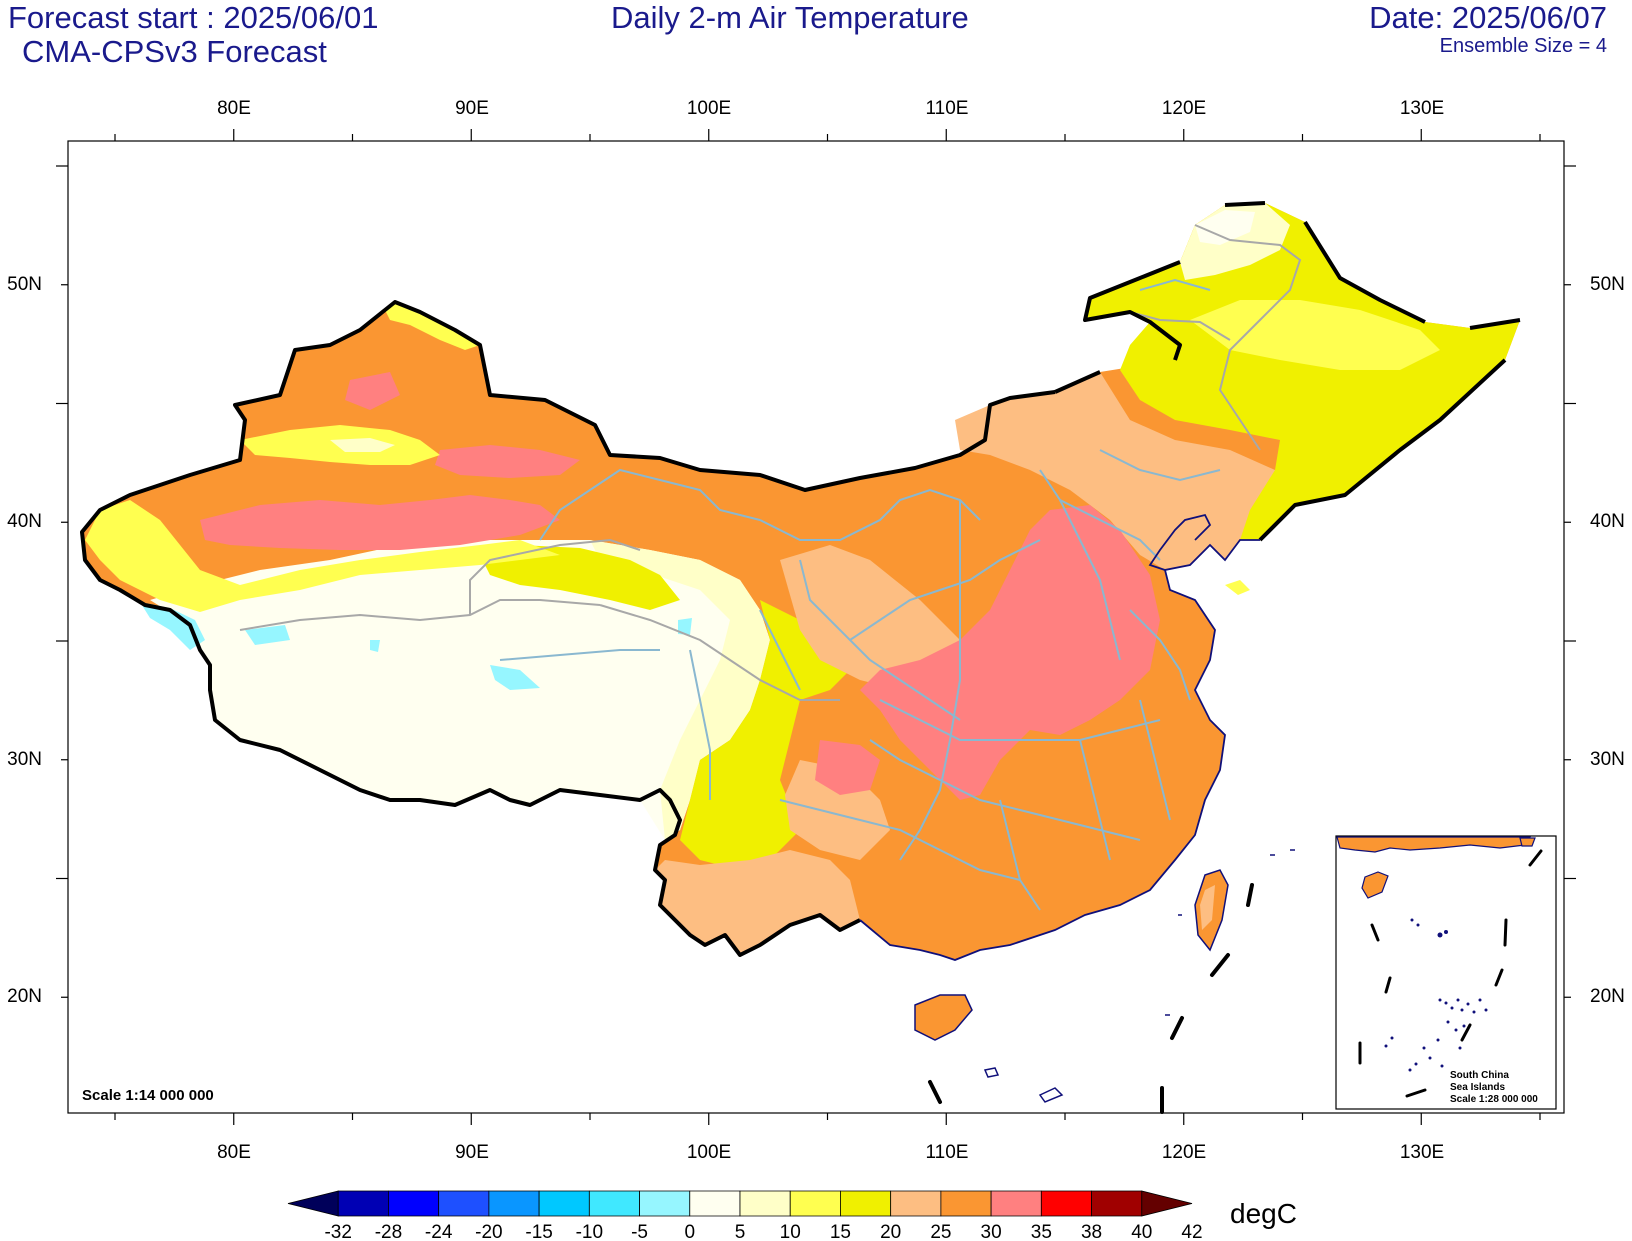  I want to click on map-title: Daily 2-m Air Temperature, so click(790, 17).